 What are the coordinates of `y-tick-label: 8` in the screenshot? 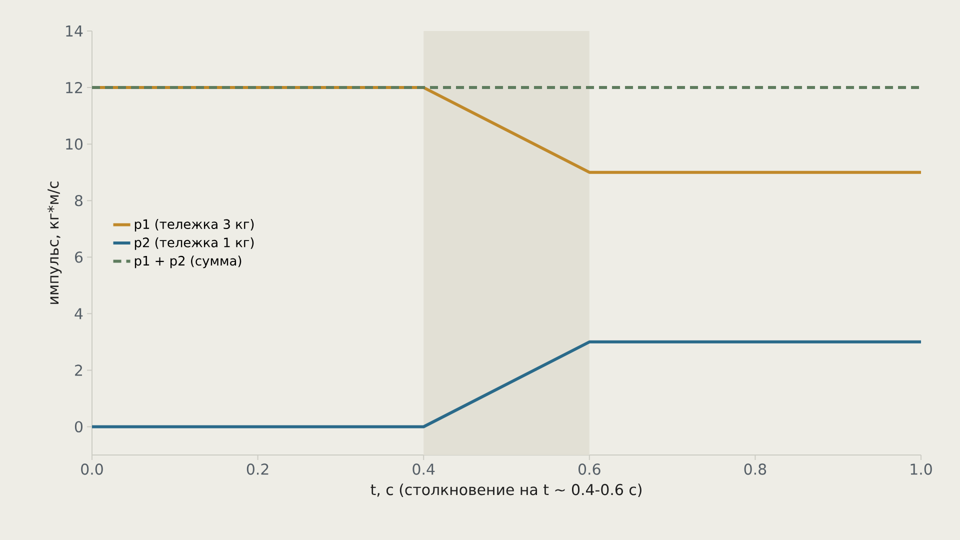 It's located at (78, 200).